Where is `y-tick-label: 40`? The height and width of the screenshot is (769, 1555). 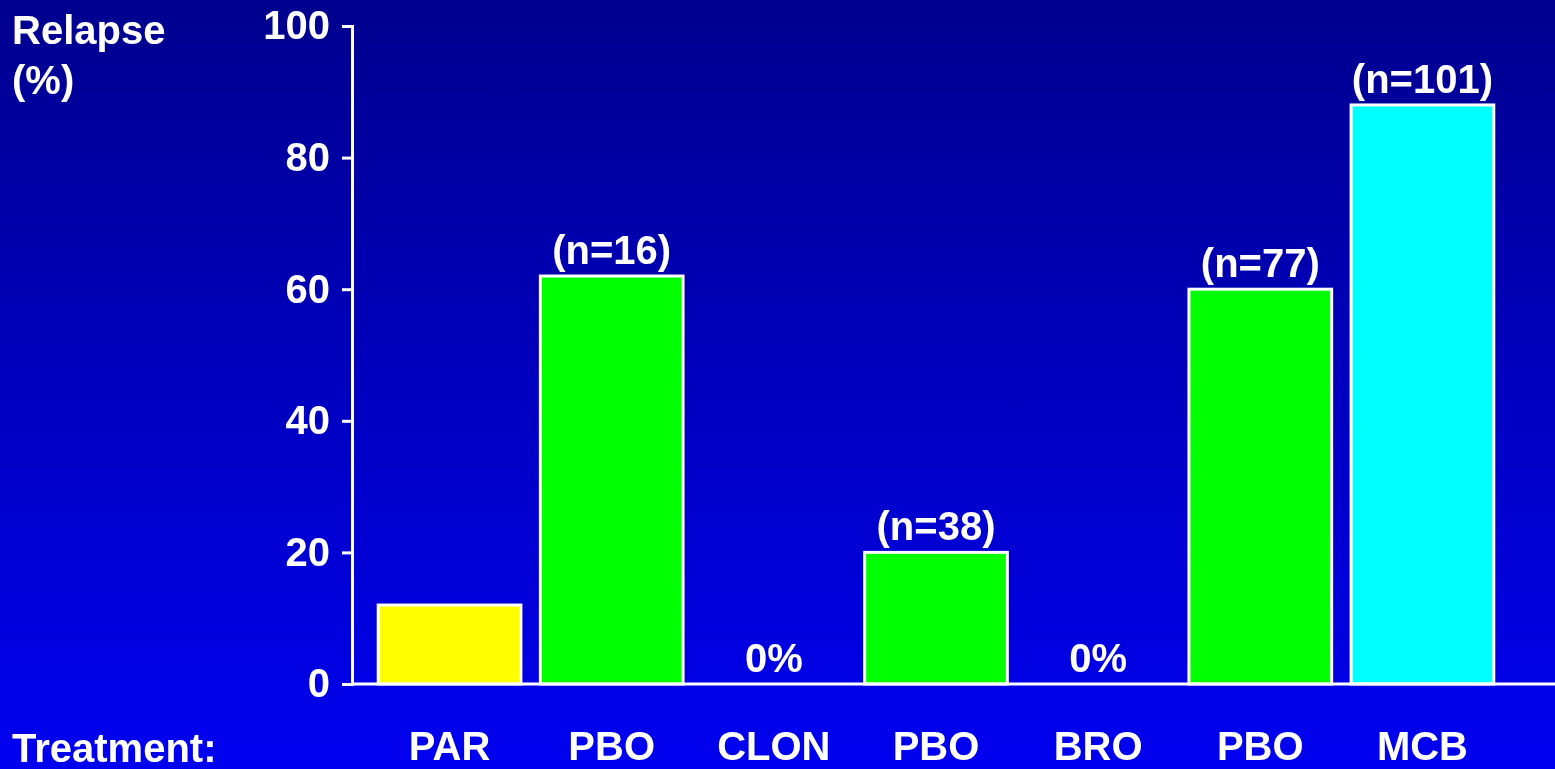 y-tick-label: 40 is located at coordinates (307, 420).